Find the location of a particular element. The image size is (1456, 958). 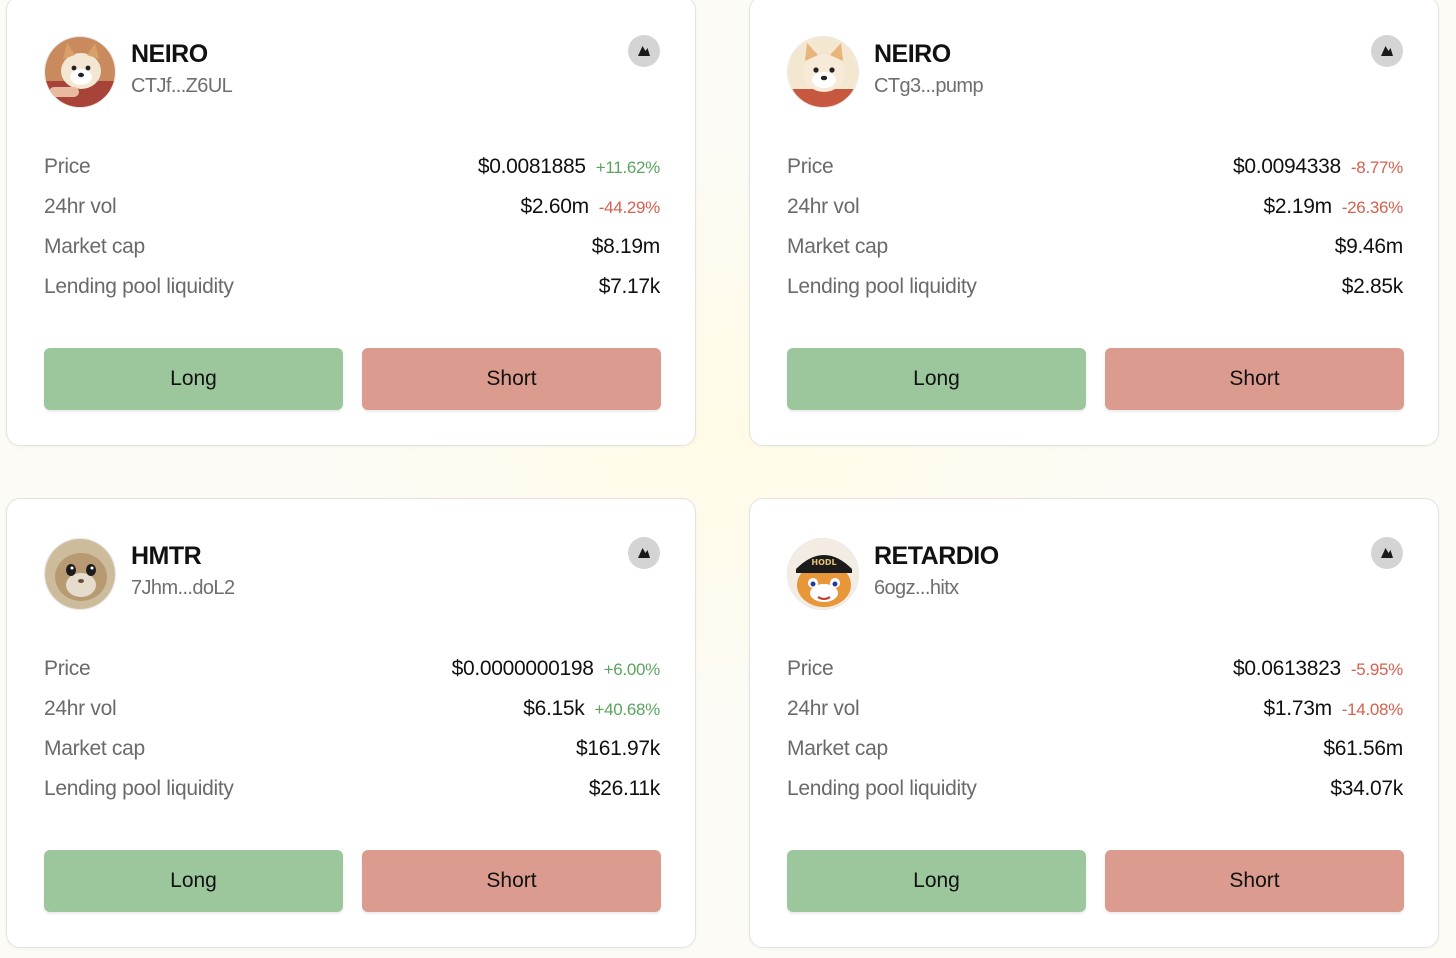

liquidity-value: $34.07k is located at coordinates (1366, 788).